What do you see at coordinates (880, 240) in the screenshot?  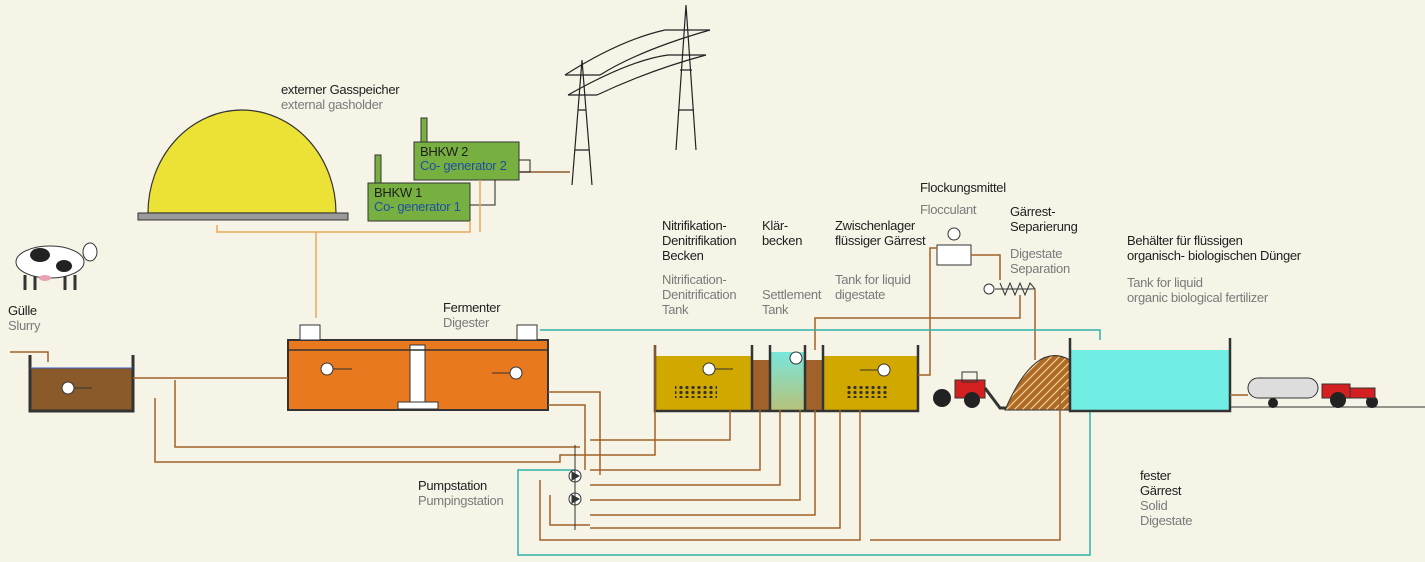 I see `german-text: flüssiger Gärrest` at bounding box center [880, 240].